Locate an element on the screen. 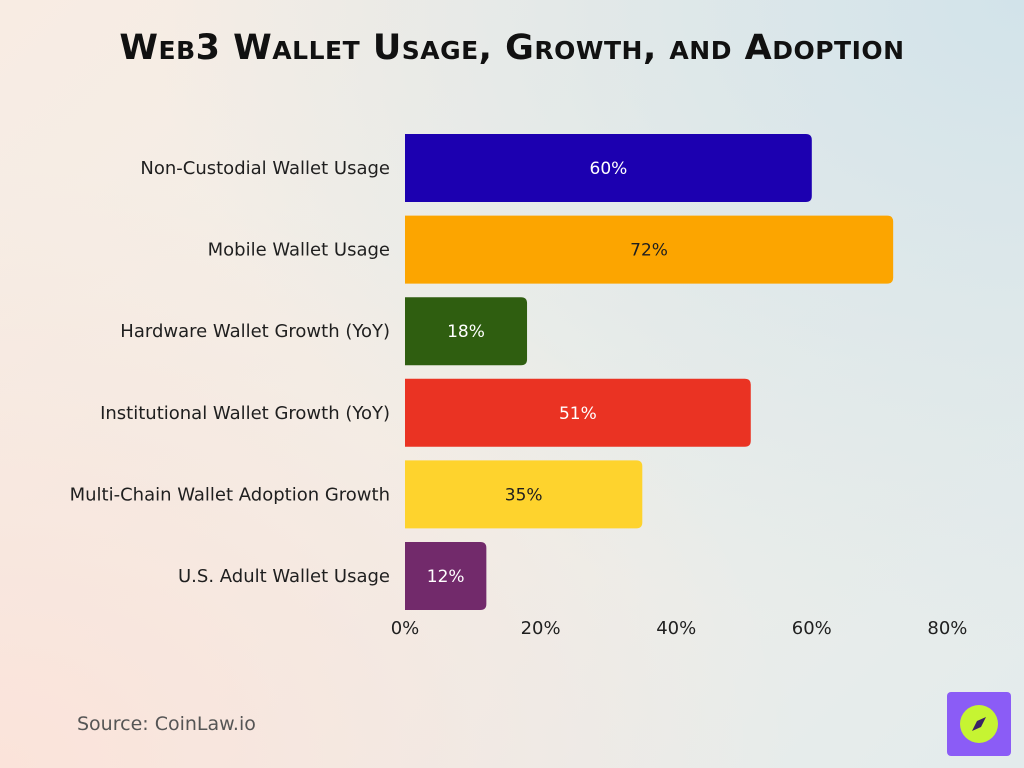 This screenshot has height=768, width=1024. data-label-5: 12% is located at coordinates (446, 577).